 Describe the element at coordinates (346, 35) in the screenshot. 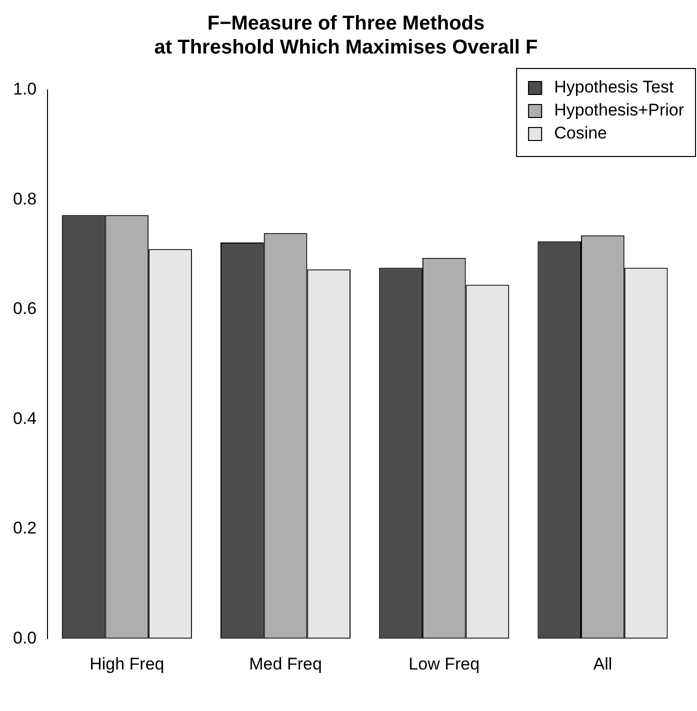

I see `chart-title: F−Measure of Three Methods at Threshold Which Maximises Overall F` at that location.